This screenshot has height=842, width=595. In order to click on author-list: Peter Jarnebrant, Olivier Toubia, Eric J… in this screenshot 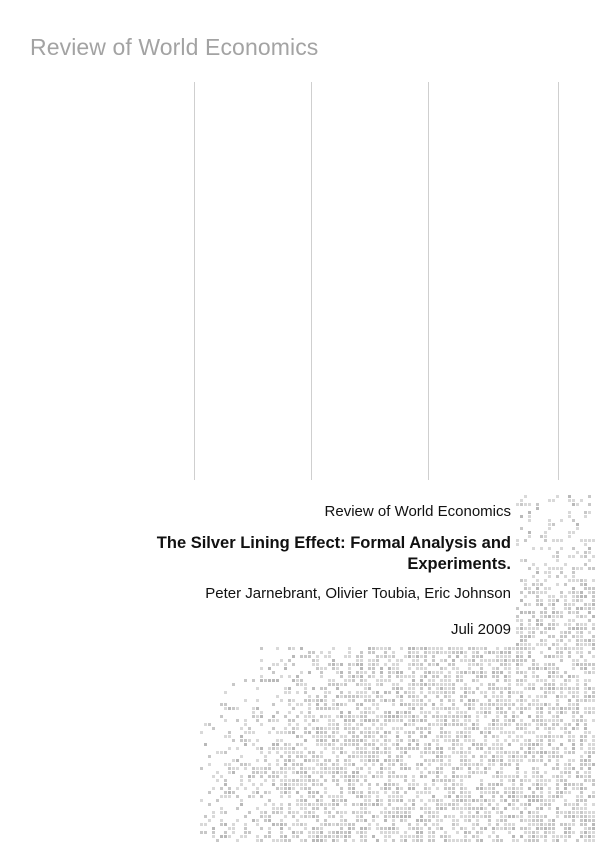, I will do `click(358, 593)`.